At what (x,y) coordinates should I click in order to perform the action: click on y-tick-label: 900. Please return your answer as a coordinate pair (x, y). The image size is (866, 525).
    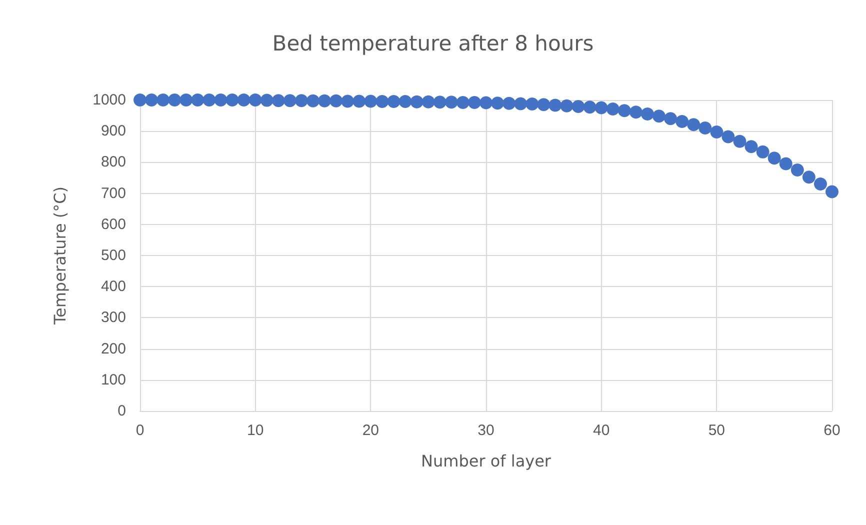
    Looking at the image, I should click on (113, 131).